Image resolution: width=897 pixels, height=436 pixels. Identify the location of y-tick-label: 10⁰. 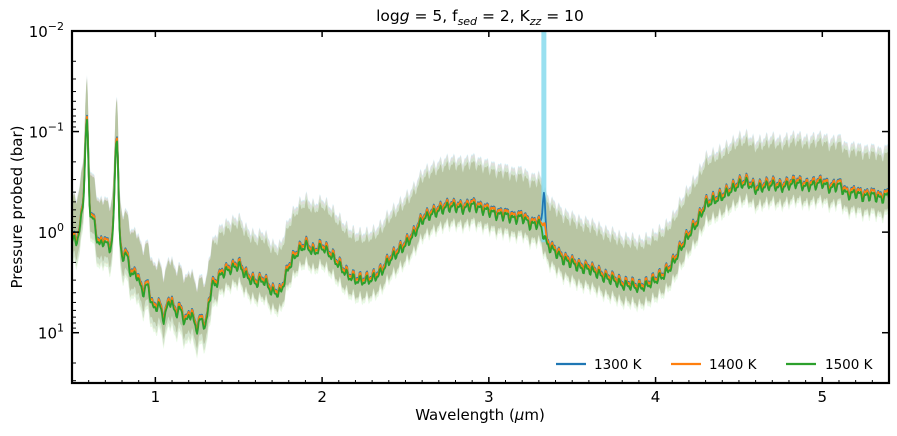
(51, 231).